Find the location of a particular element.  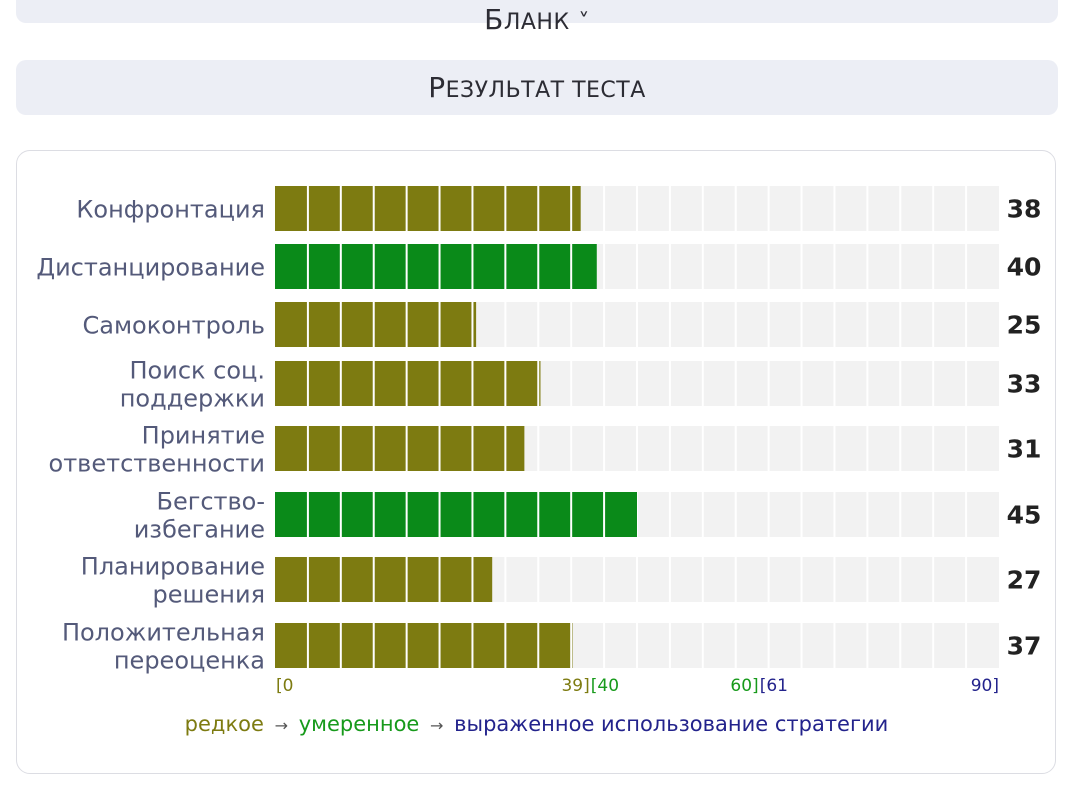

result-label-rest-2: ТЕСТА is located at coordinates (609, 90).